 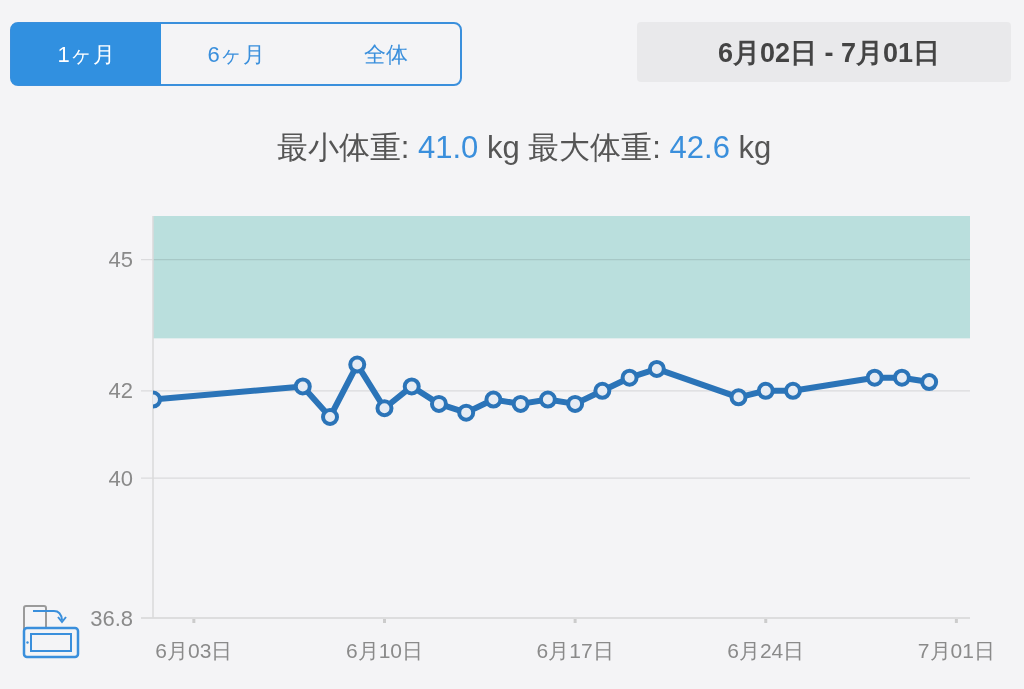 I want to click on chart-subtitle: 6月02日 - 7月01日, so click(x=829, y=53).